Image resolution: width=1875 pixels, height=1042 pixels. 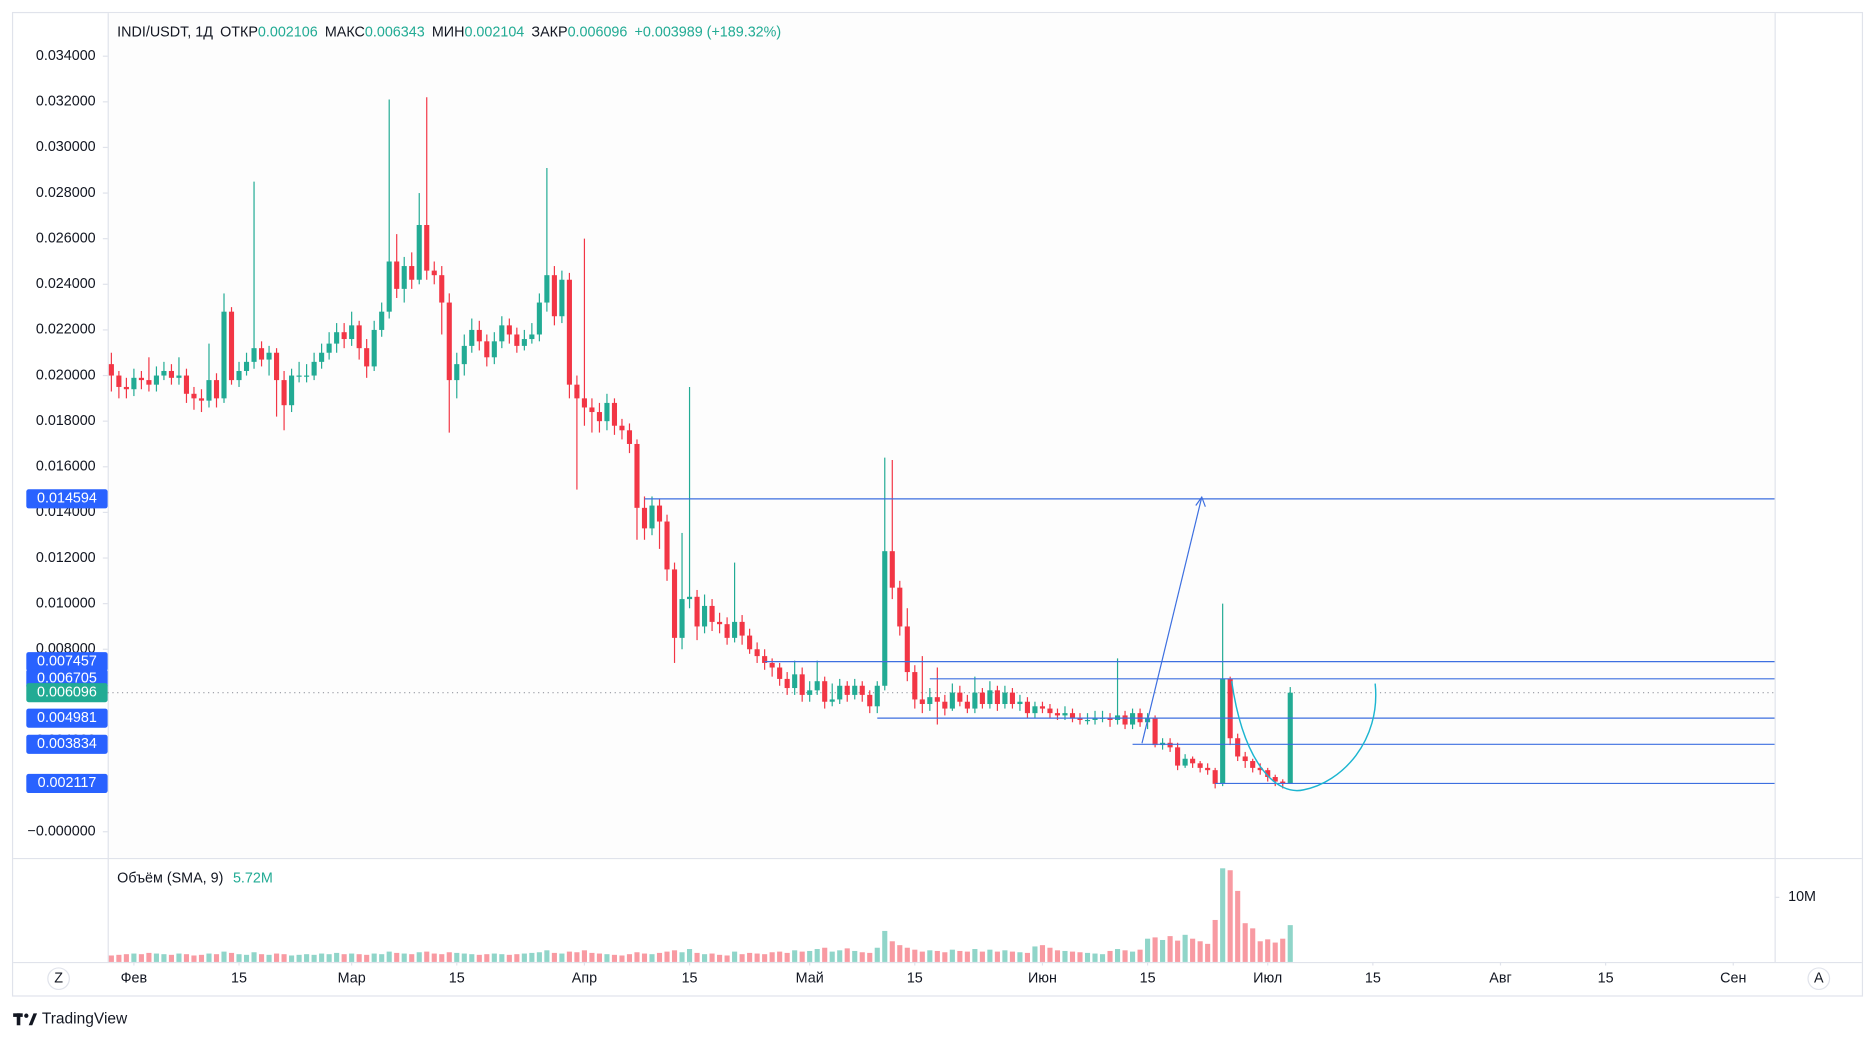 I want to click on x-tick-label: Сен, so click(x=1733, y=978).